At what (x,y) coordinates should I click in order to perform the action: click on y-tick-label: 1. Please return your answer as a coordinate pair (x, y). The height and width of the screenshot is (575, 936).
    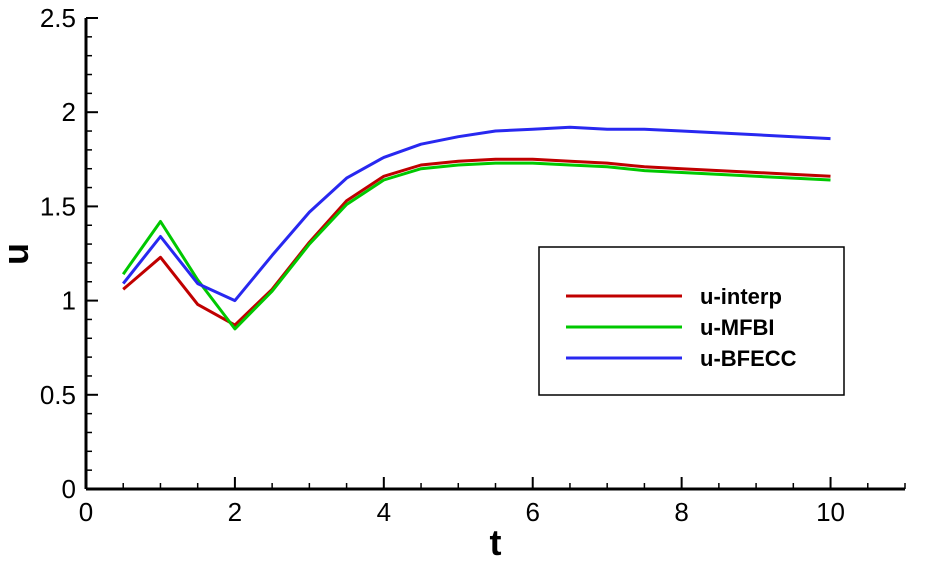
    Looking at the image, I should click on (69, 301).